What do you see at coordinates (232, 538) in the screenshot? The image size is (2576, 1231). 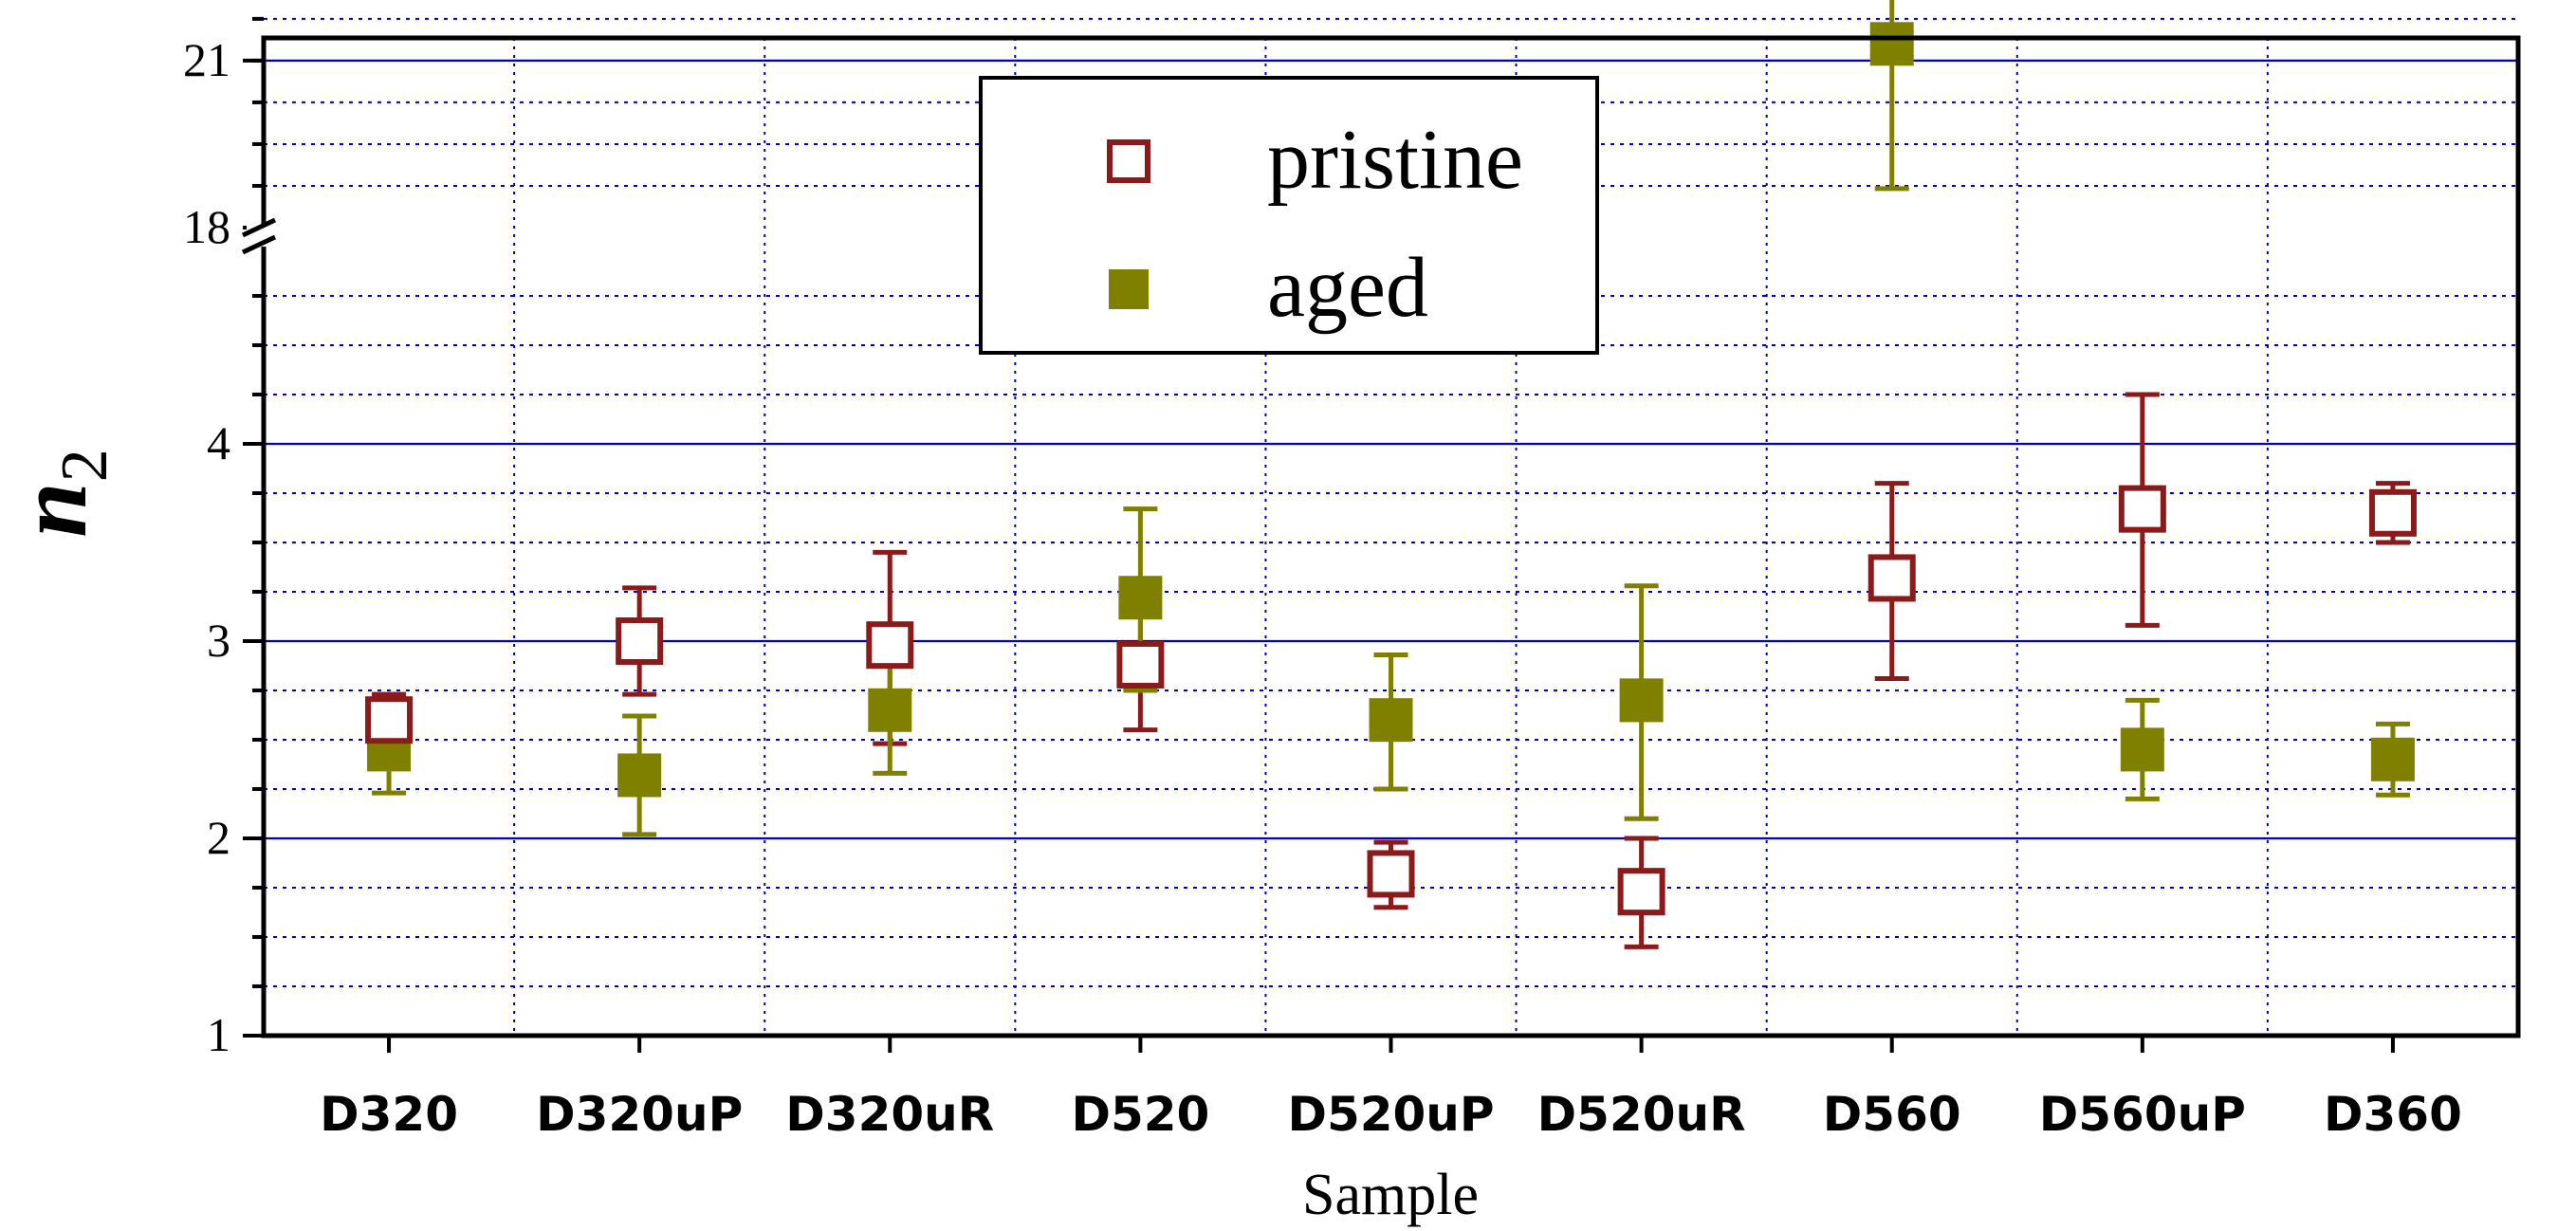 I see `y-axis: 1 2 3 4 18 21` at bounding box center [232, 538].